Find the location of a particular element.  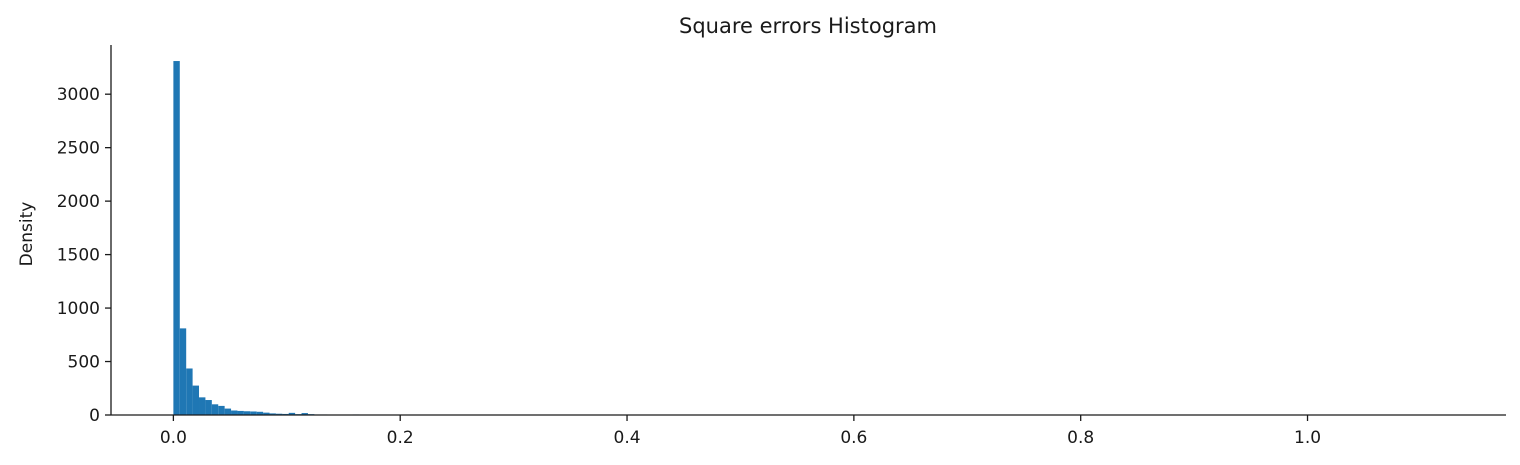

y-tick-label: 3000 is located at coordinates (78, 95).